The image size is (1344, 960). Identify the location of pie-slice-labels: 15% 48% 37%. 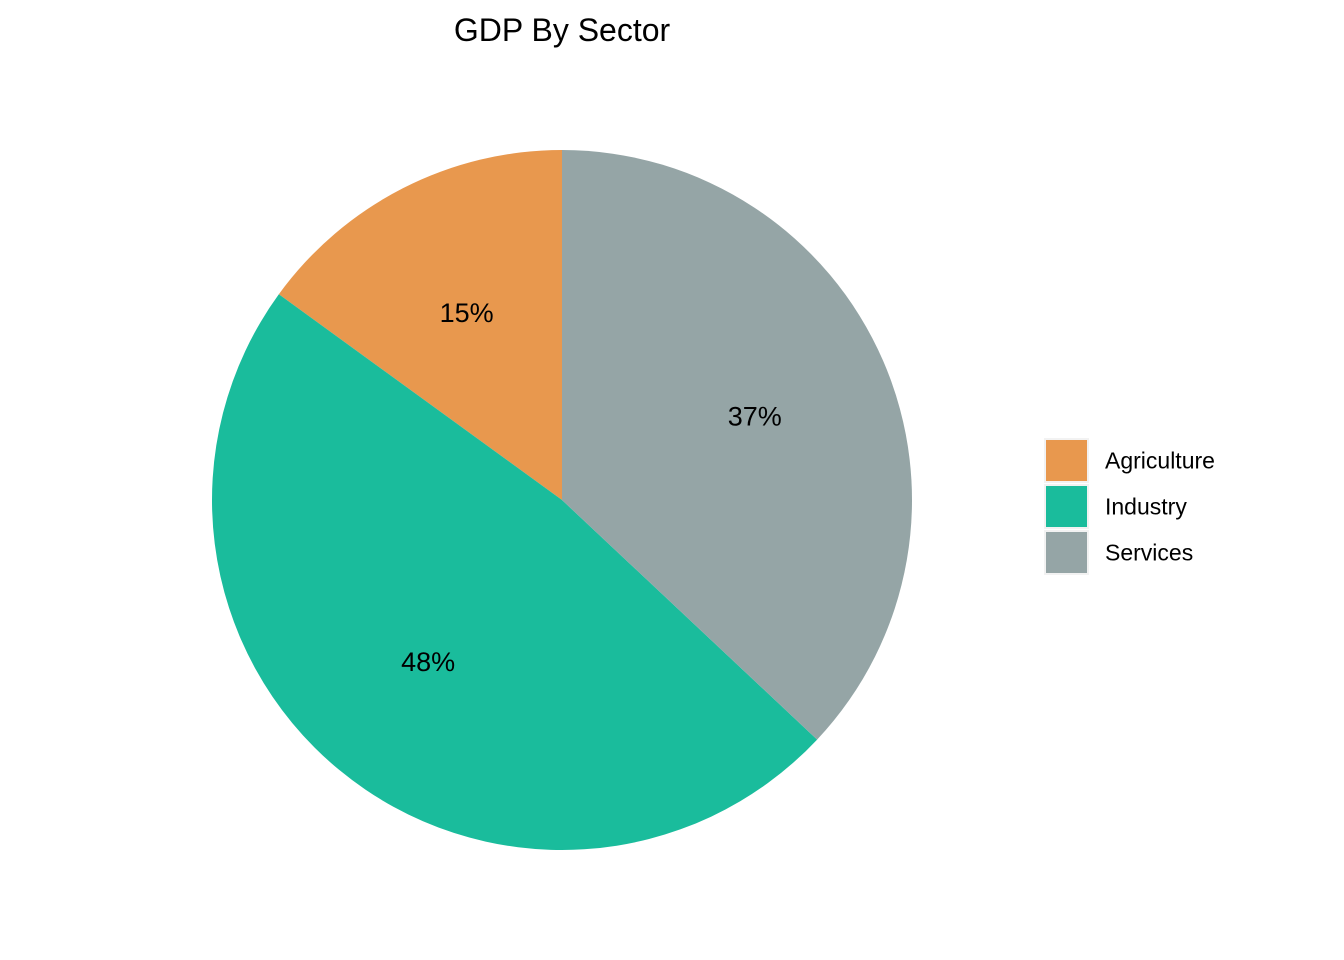
(591, 487).